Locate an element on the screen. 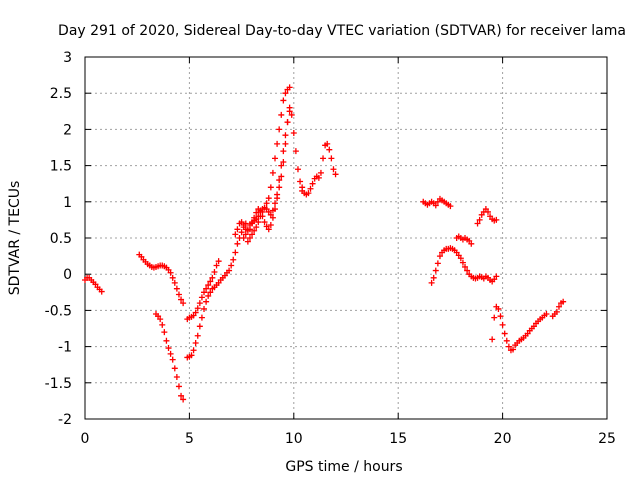  y-tick-label: 1 is located at coordinates (67, 203).